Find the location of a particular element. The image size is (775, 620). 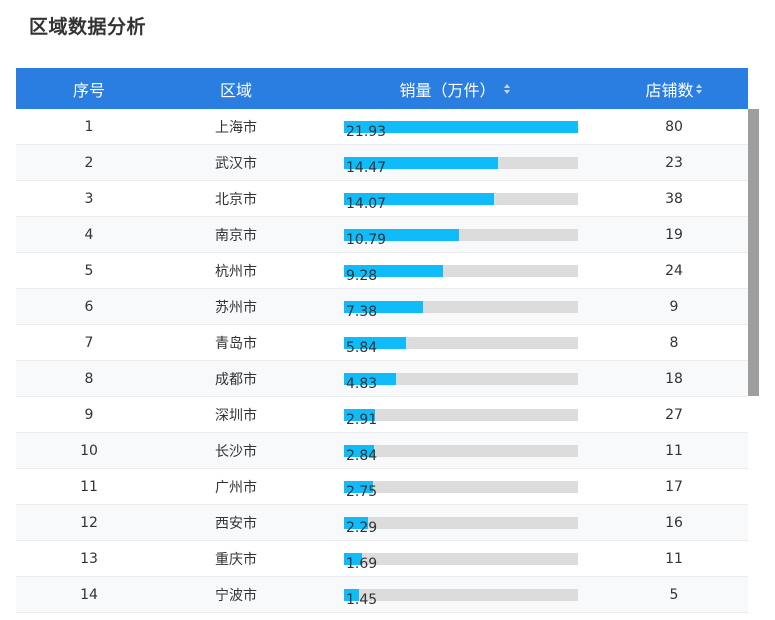

column-header-label: 区域 is located at coordinates (235, 90).